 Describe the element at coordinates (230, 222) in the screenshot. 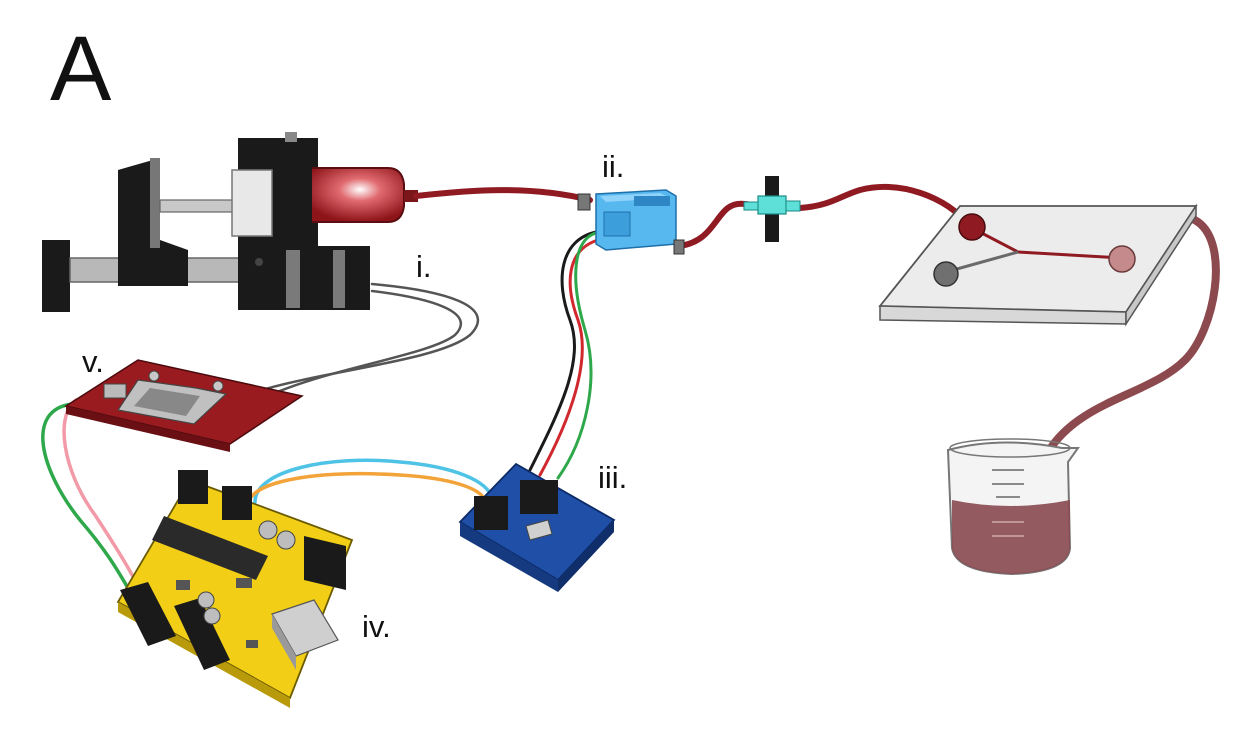

I see `syringe-pump-icon` at that location.